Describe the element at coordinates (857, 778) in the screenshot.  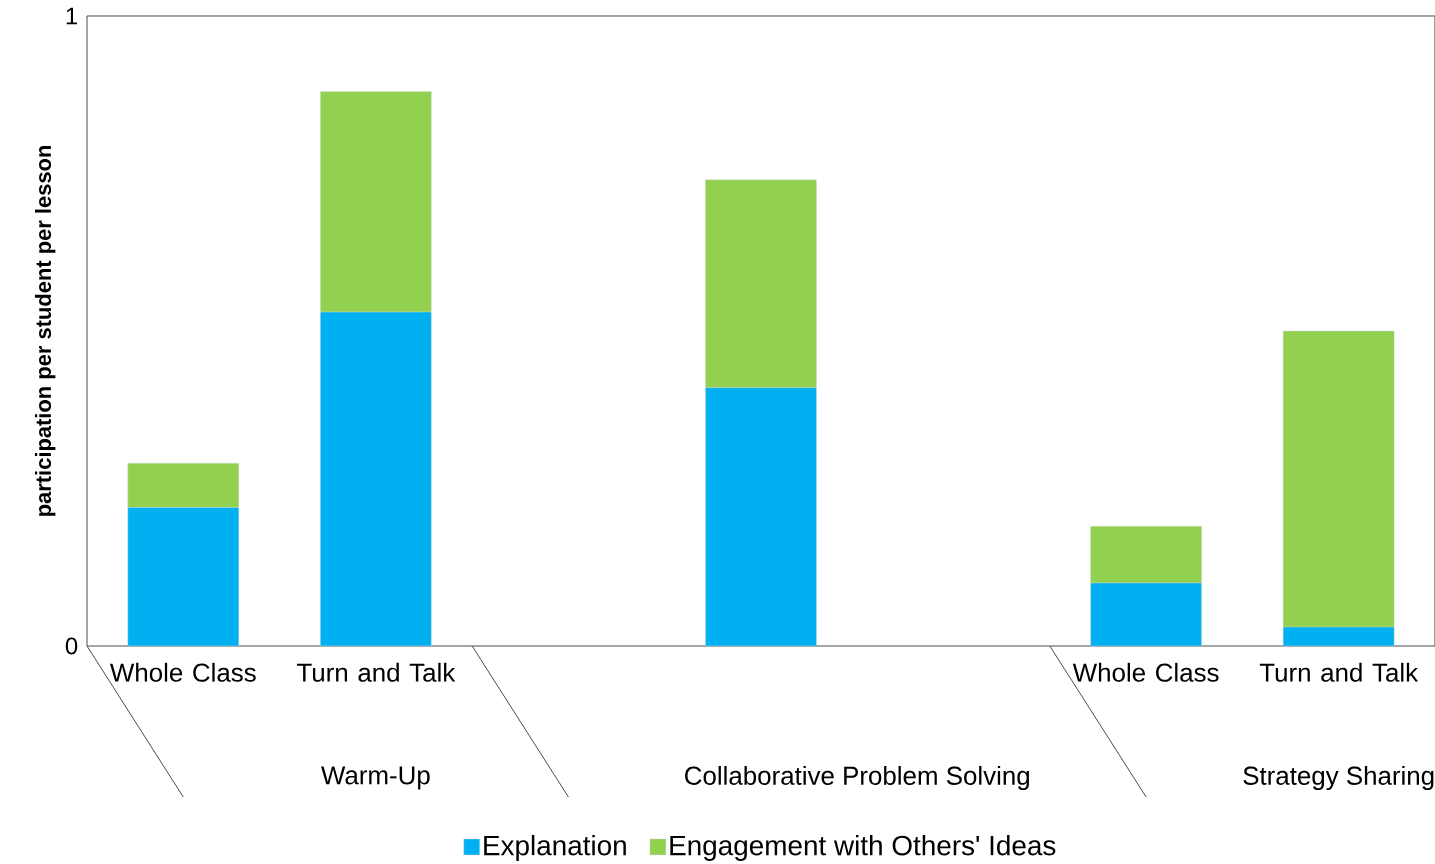
I see `text: Collaborative Problem Solving` at that location.